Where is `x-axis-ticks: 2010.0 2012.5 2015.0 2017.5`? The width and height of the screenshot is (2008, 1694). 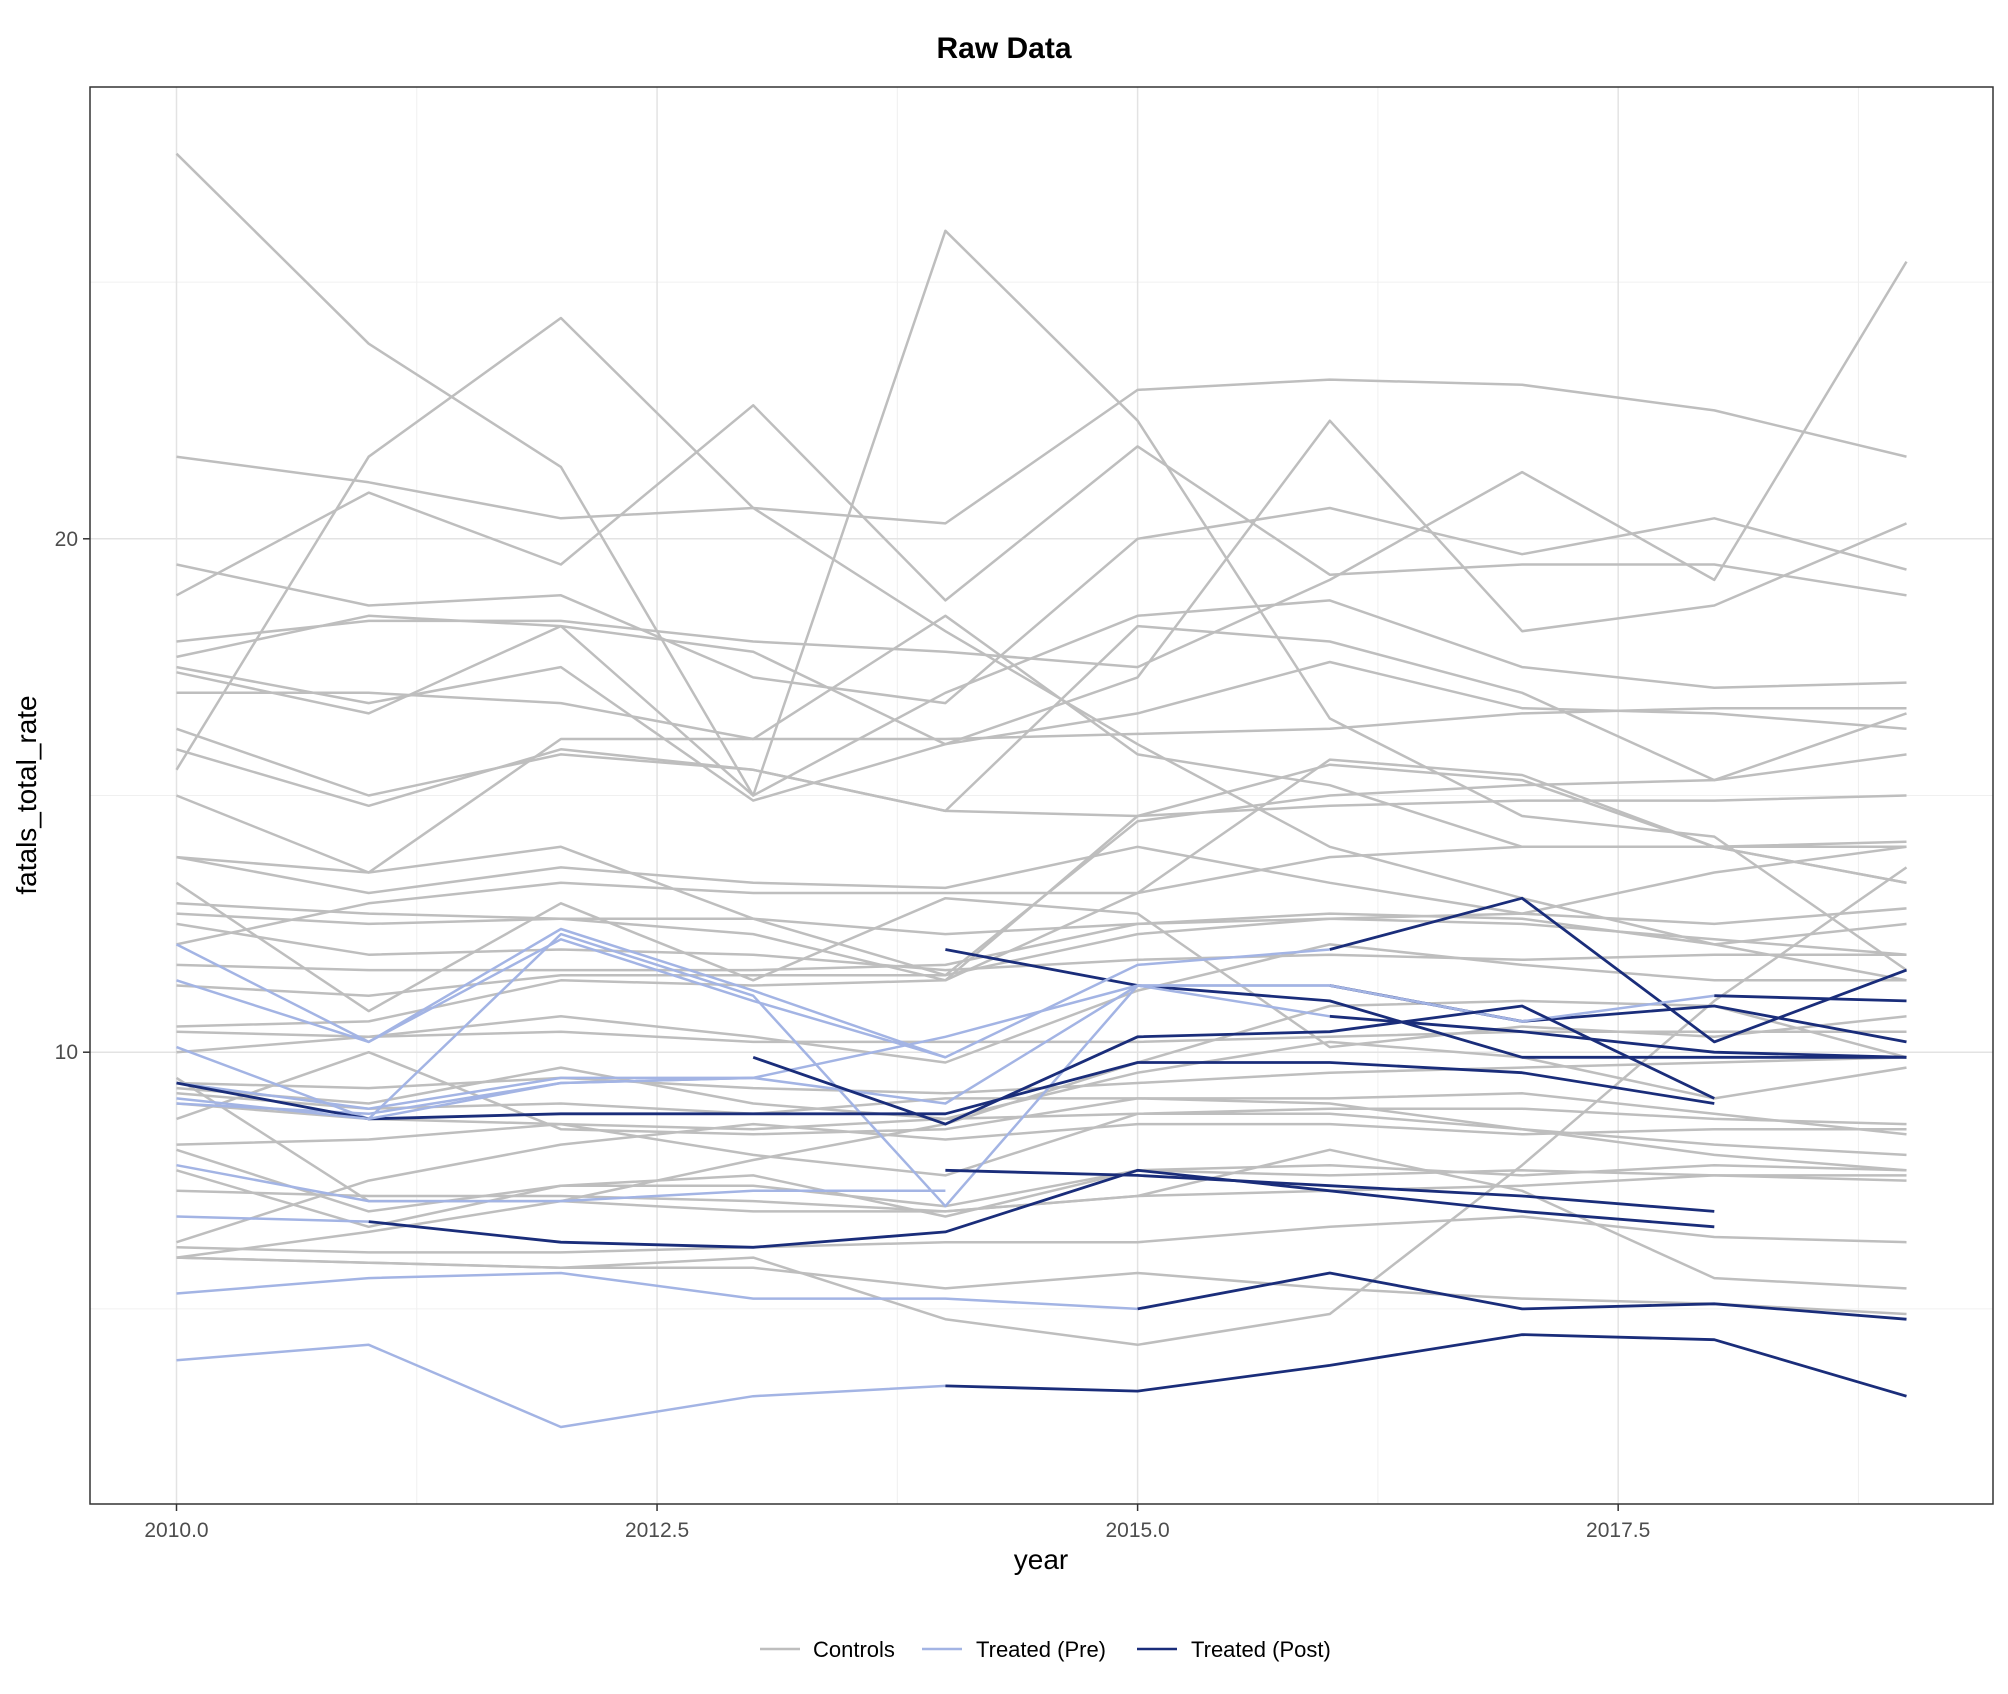 x-axis-ticks: 2010.0 2012.5 2015.0 2017.5 is located at coordinates (897, 1523).